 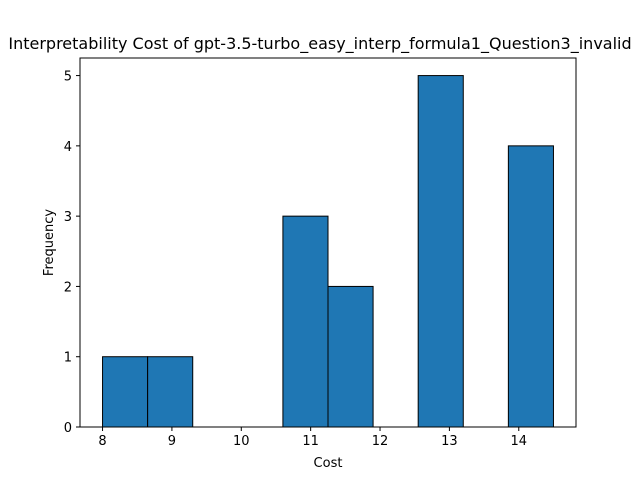 I want to click on x-tick-label: 9, so click(x=172, y=441).